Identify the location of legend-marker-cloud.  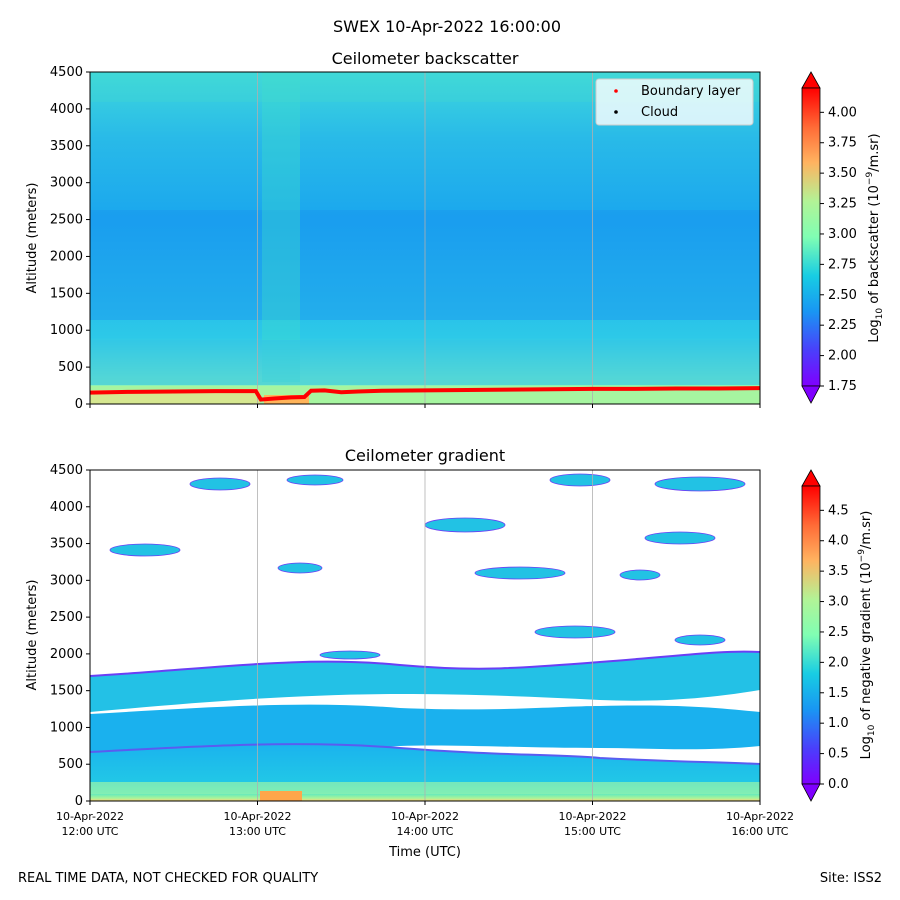
(616, 112).